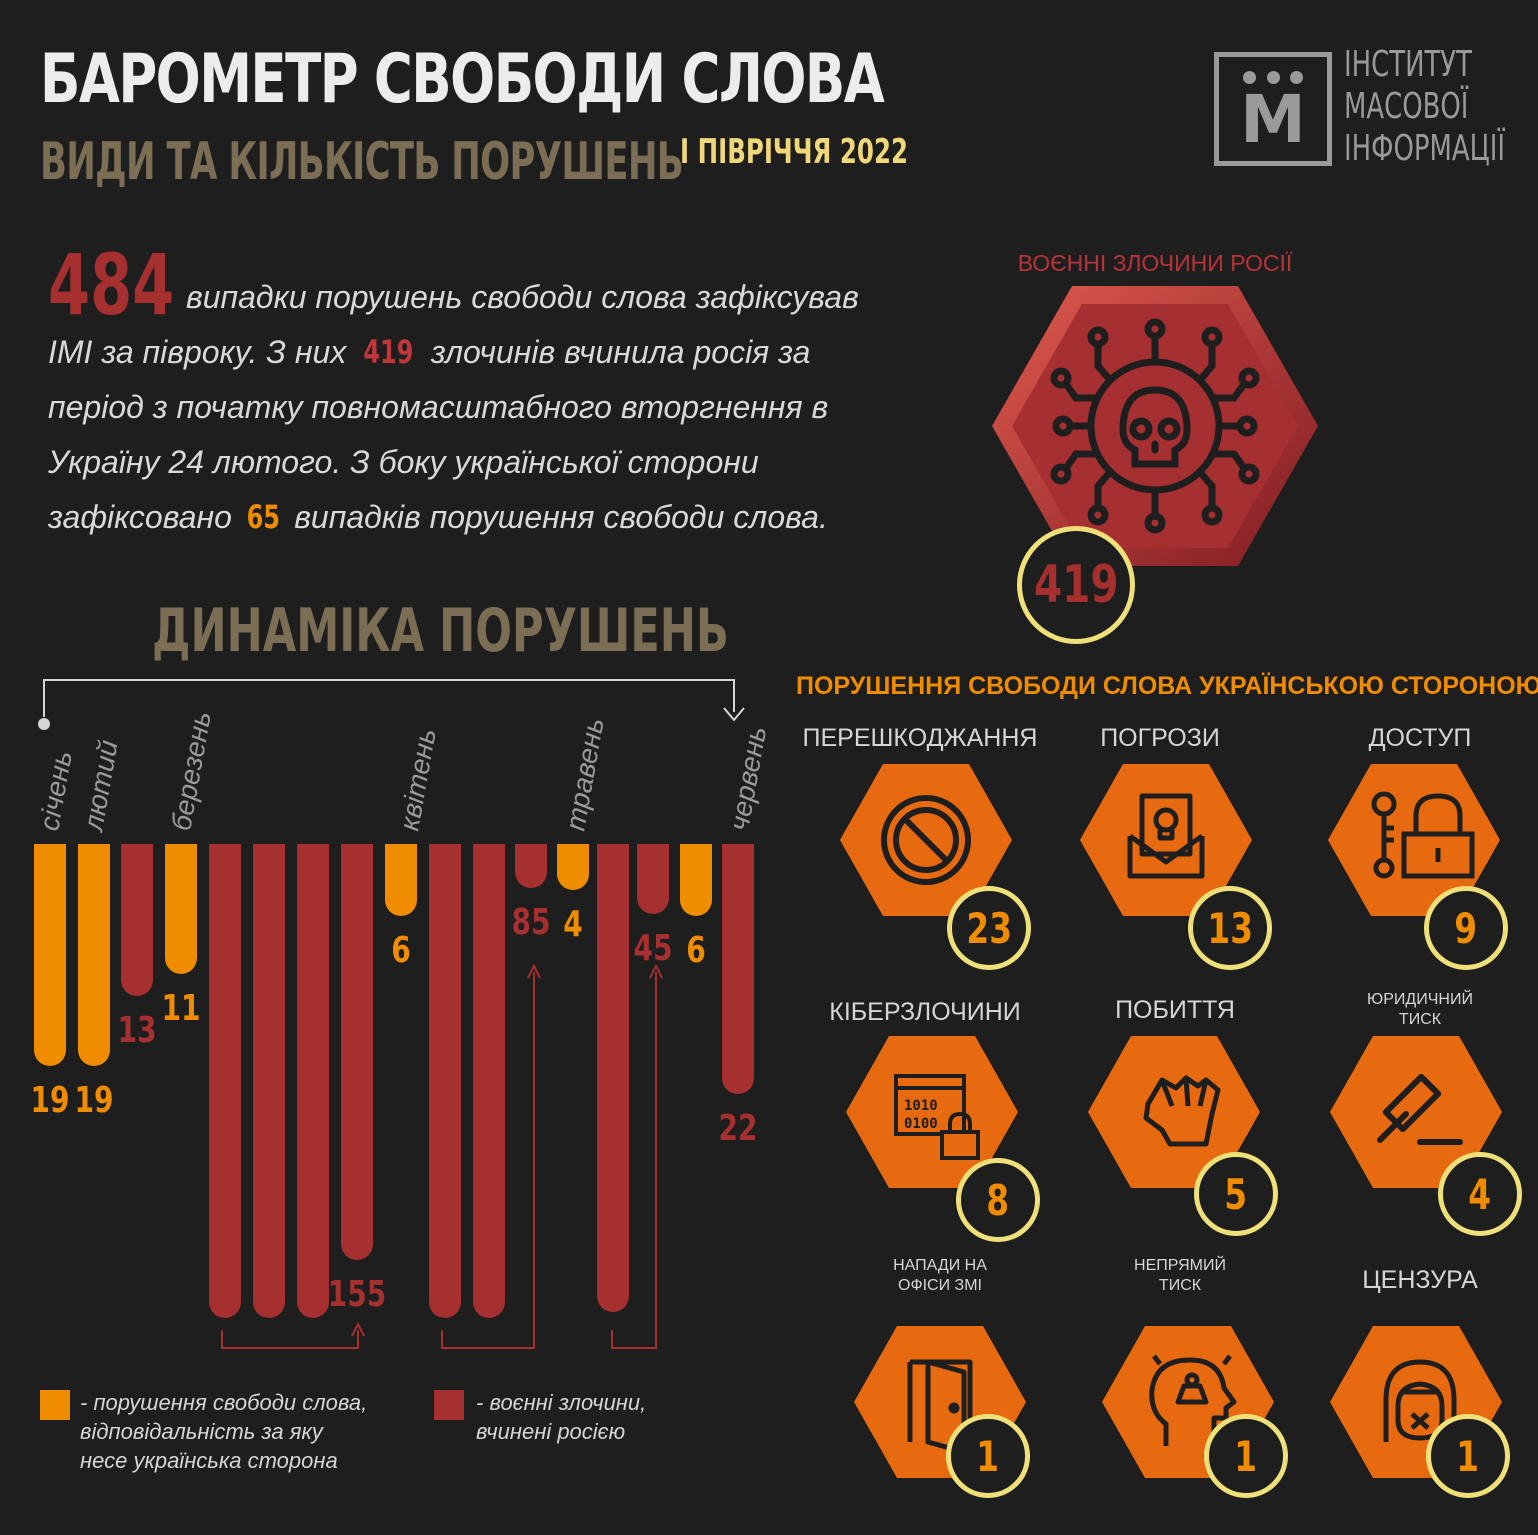  Describe the element at coordinates (940, 1275) in the screenshot. I see `cat-label-office-attacks: НАПАДИ НА ОФІСИ ЗМІ` at that location.